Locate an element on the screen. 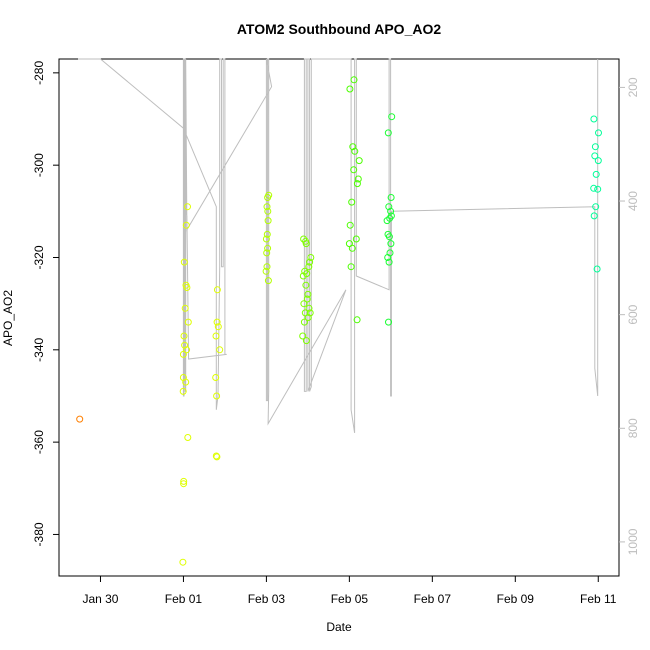  y-tick-label: -280 is located at coordinates (39, 73).